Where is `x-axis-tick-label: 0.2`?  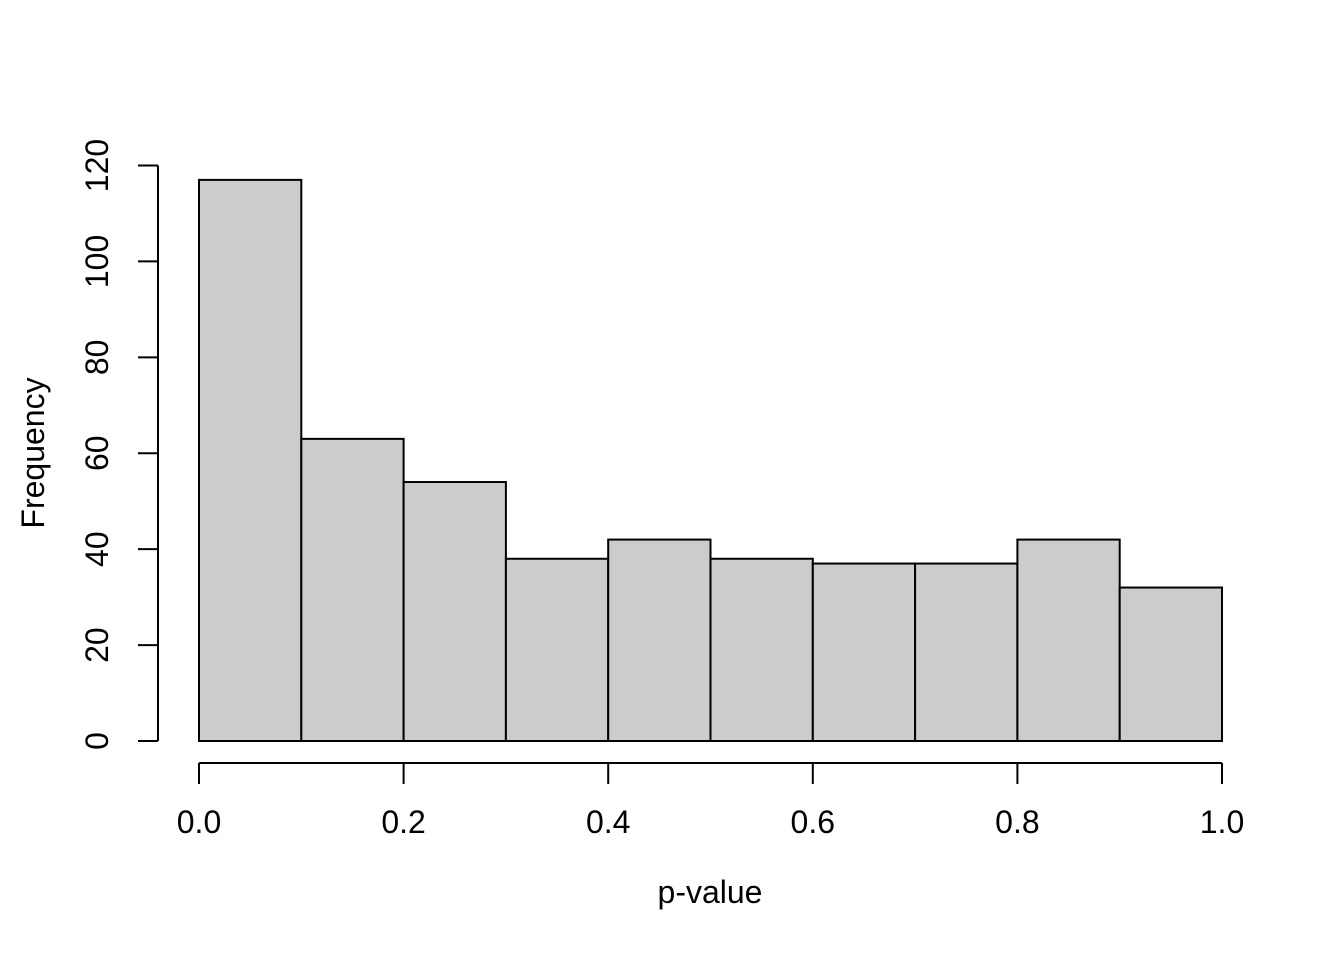 x-axis-tick-label: 0.2 is located at coordinates (403, 822).